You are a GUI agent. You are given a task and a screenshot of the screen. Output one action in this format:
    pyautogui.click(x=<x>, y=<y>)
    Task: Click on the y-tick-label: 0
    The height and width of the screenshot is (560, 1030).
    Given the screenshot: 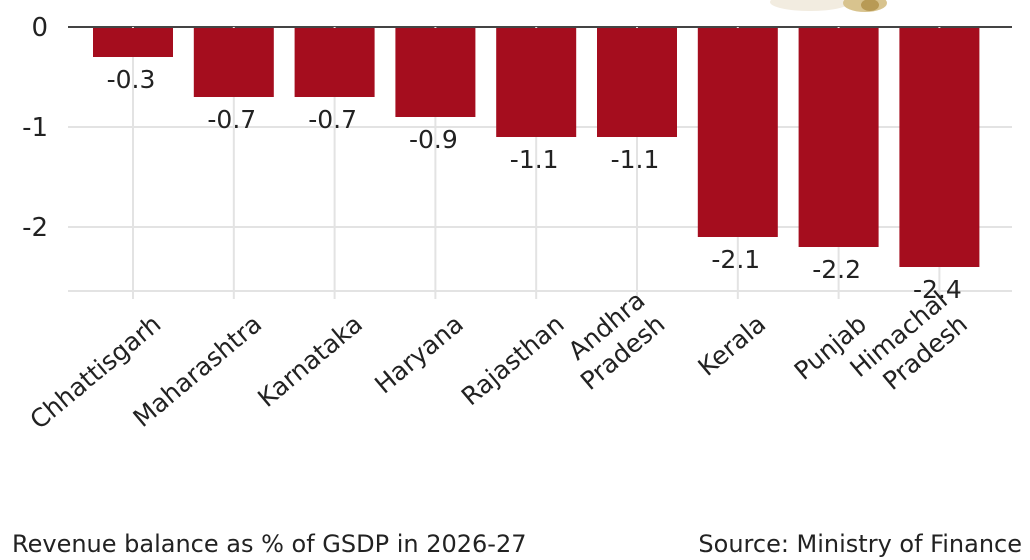 What is the action you would take?
    pyautogui.click(x=39, y=28)
    